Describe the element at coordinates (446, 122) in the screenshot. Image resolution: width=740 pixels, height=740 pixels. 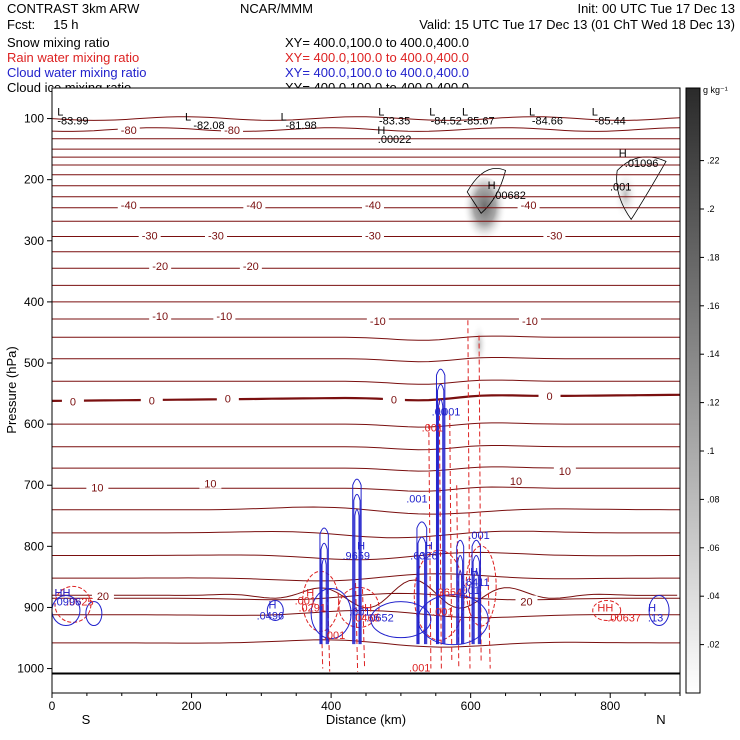
I see `extremum-label: -84.52` at that location.